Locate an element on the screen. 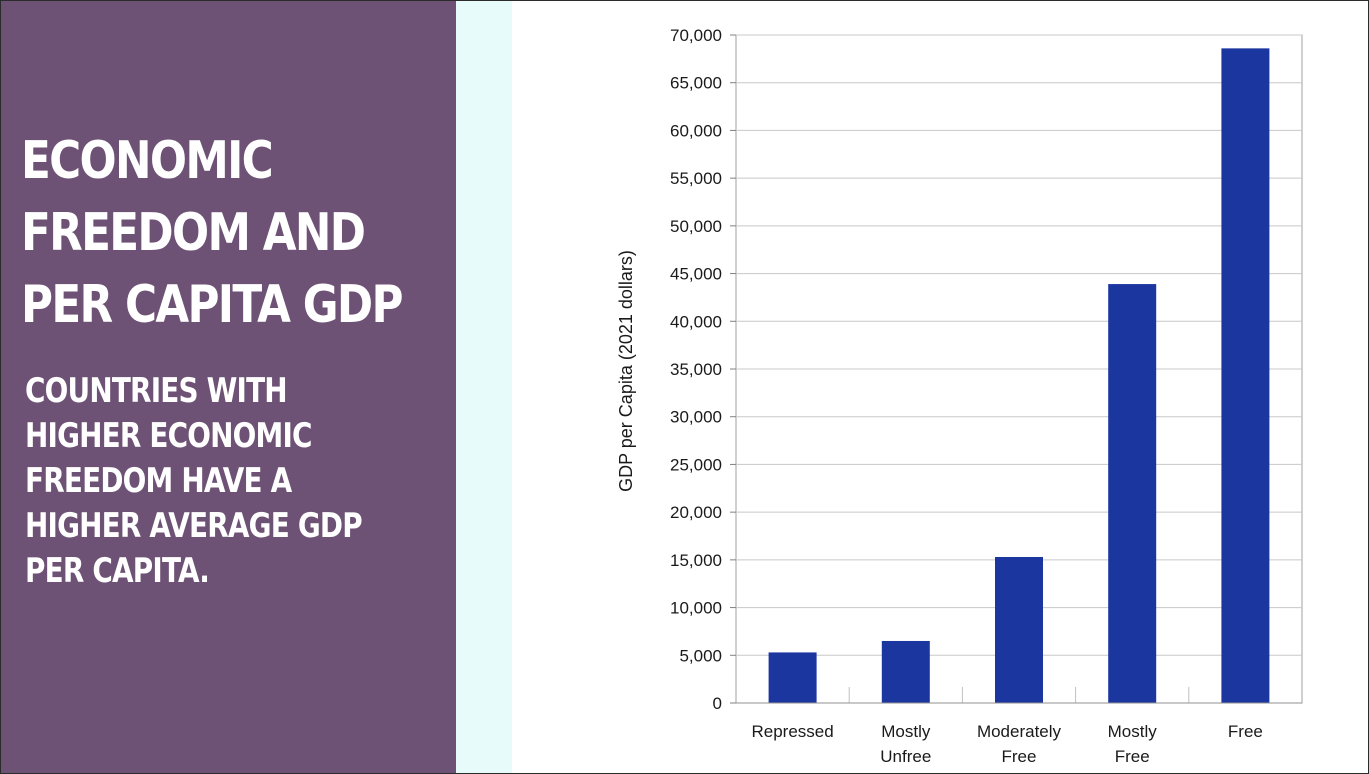 Image resolution: width=1369 pixels, height=774 pixels. y-tick-label: 60,000 is located at coordinates (696, 130).